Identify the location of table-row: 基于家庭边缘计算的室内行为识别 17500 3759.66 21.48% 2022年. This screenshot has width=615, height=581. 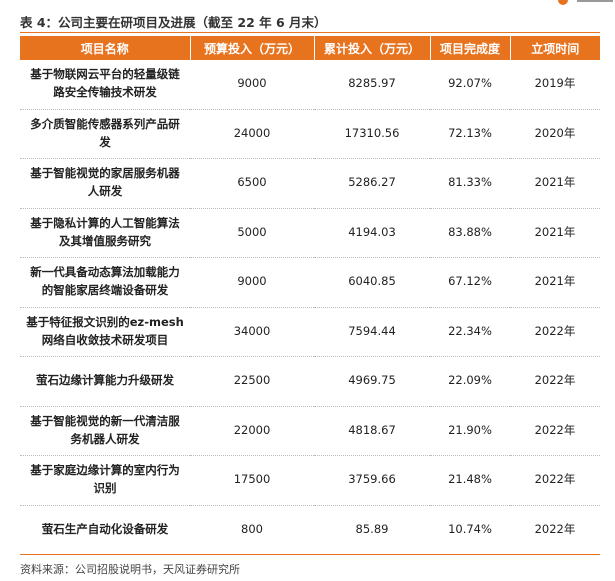
(310, 480).